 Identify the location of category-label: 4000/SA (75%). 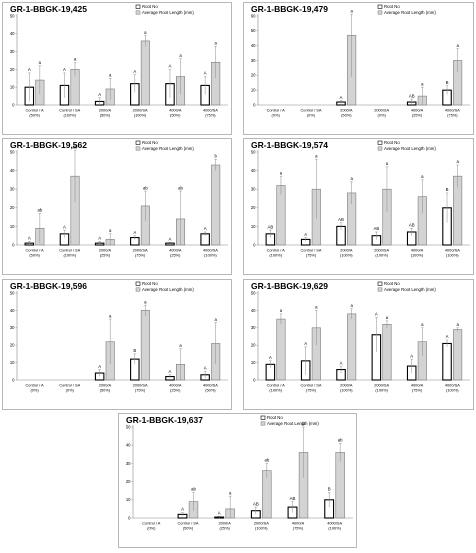
(452, 113).